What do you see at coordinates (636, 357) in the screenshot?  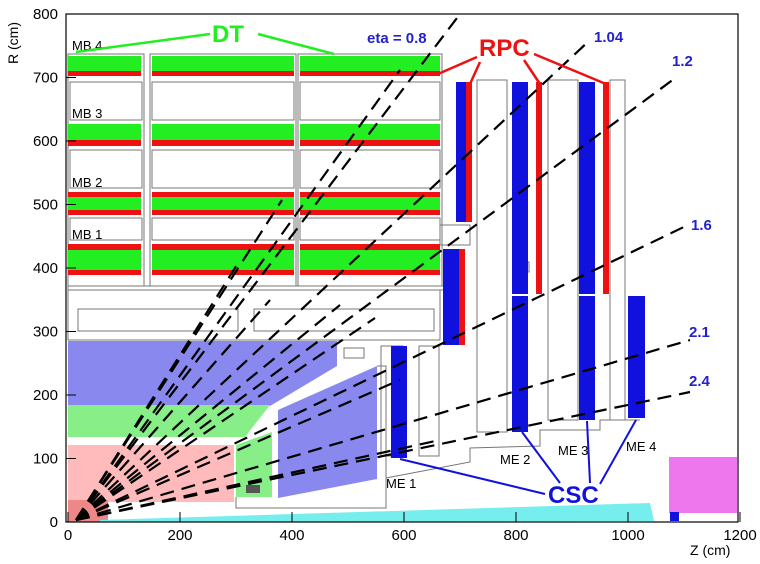 I see `csc-me4` at bounding box center [636, 357].